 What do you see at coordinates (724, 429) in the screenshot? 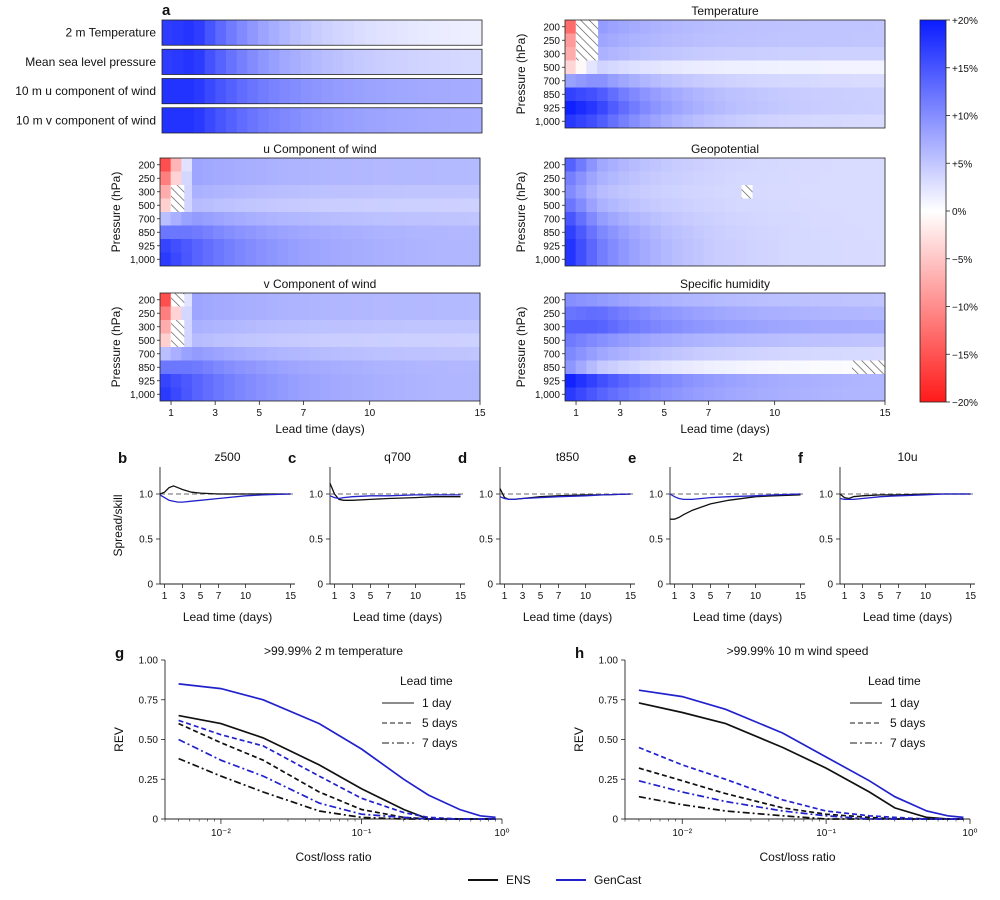
I see `lead-axis-title: Lead time (days)` at bounding box center [724, 429].